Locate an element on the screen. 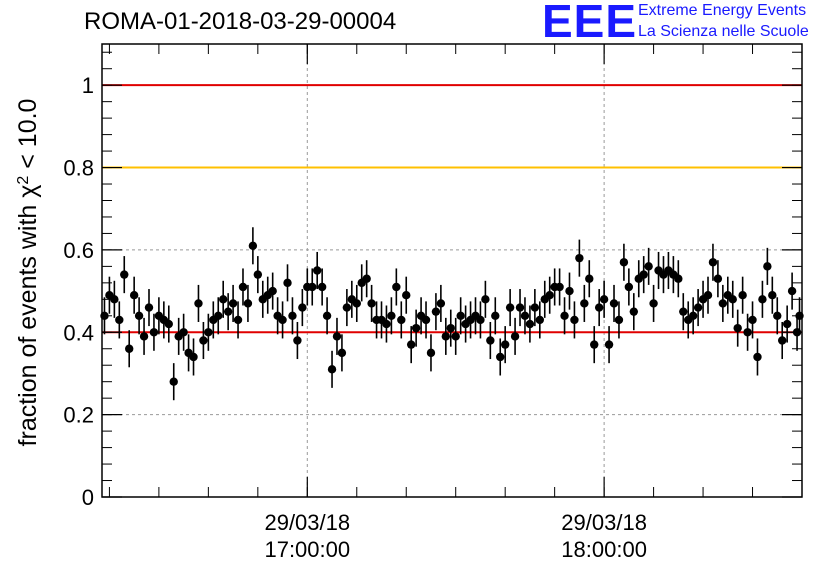 Image resolution: width=836 pixels, height=572 pixels. y-tick-label: 0.6 is located at coordinates (78, 250).